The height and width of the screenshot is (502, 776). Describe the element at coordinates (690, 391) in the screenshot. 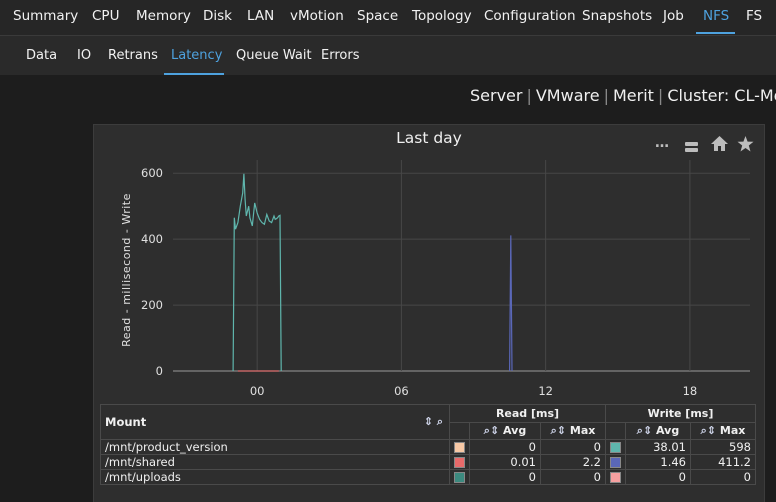

I see `x-tick-label: 18` at that location.